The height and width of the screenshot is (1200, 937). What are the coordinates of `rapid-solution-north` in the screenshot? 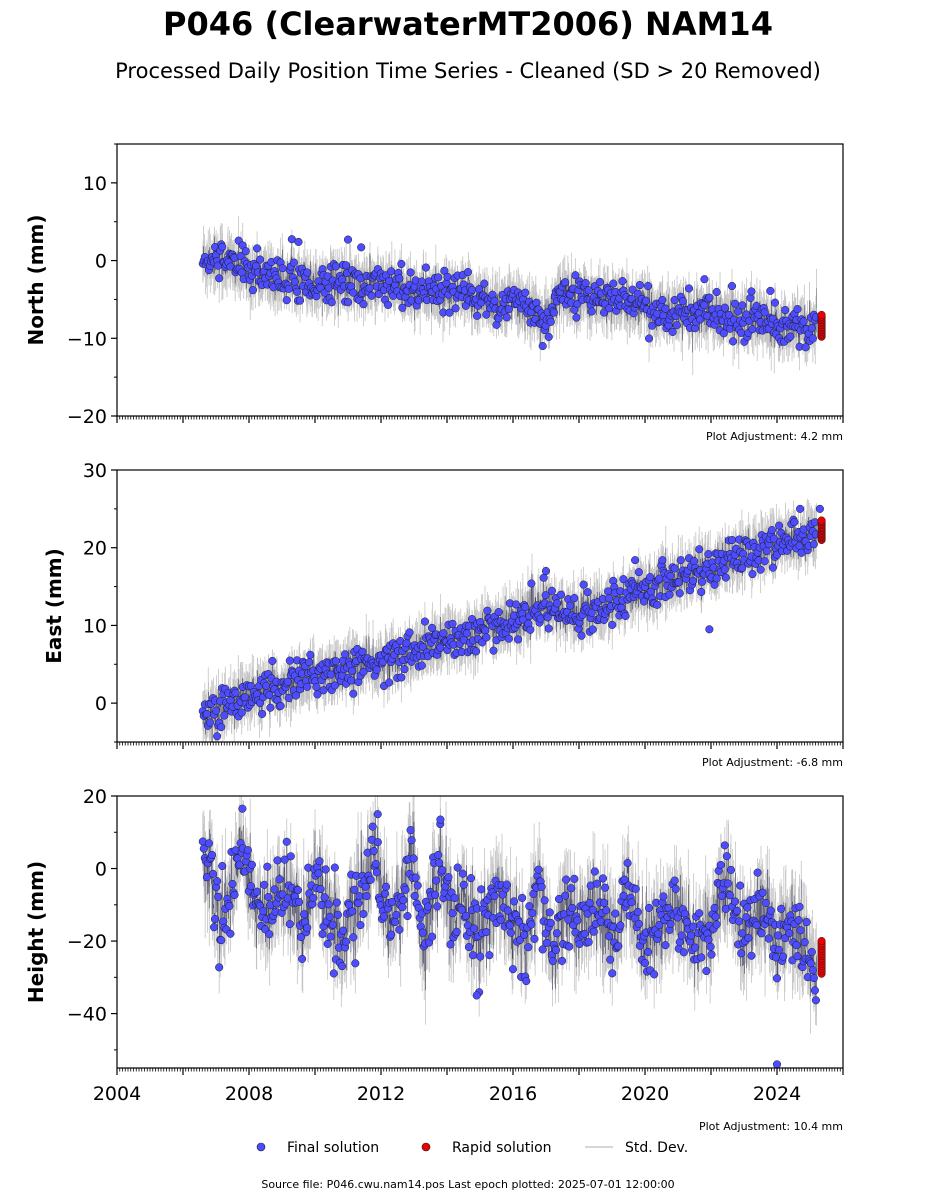 It's located at (821, 325).